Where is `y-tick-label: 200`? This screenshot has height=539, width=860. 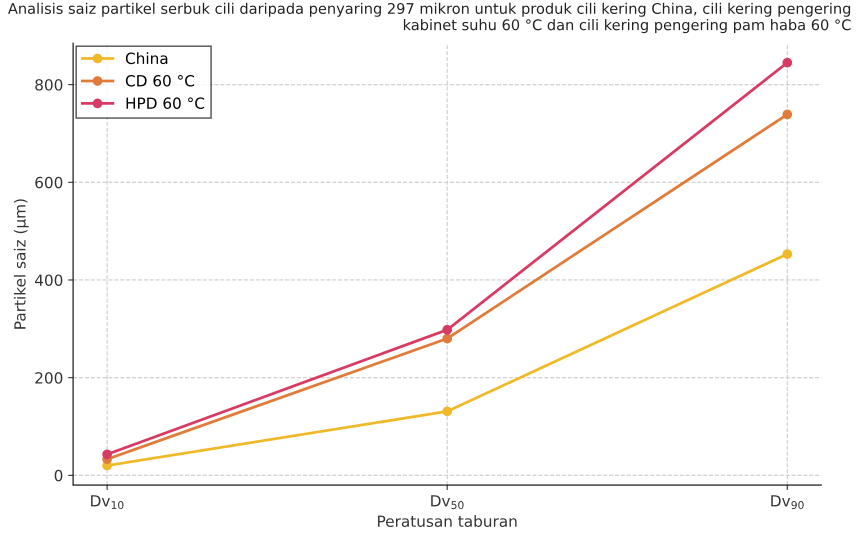 y-tick-label: 200 is located at coordinates (48, 378).